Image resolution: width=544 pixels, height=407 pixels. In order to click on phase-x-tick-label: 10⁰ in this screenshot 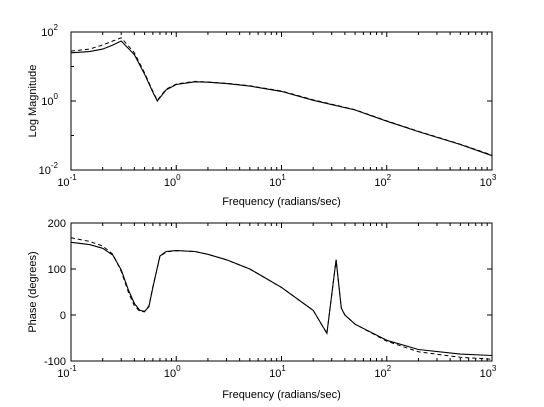, I will do `click(172, 372)`.